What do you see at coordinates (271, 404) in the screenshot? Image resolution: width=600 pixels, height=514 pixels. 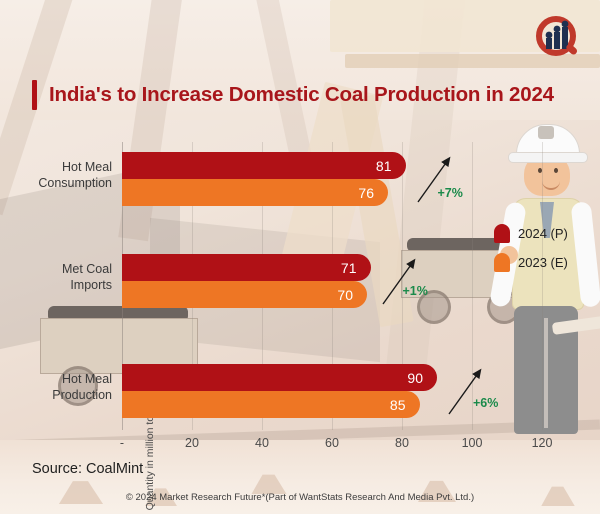 I see `bar-2023: 85` at bounding box center [271, 404].